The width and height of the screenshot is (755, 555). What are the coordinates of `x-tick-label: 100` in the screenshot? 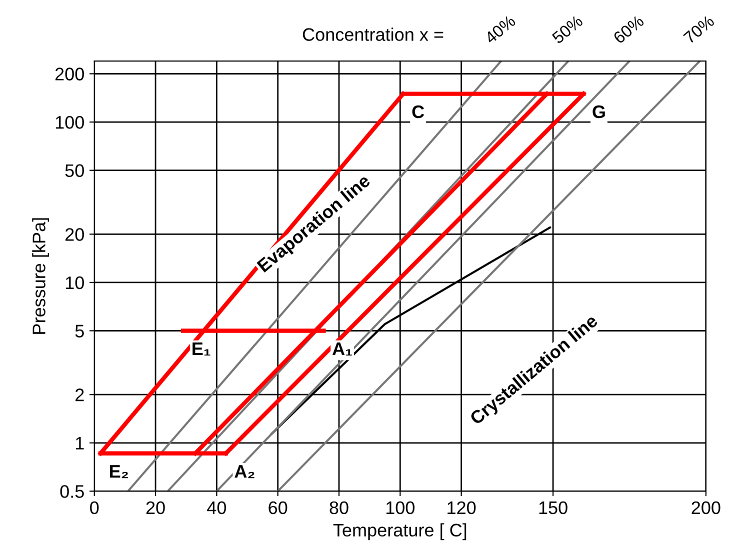 It's located at (400, 507).